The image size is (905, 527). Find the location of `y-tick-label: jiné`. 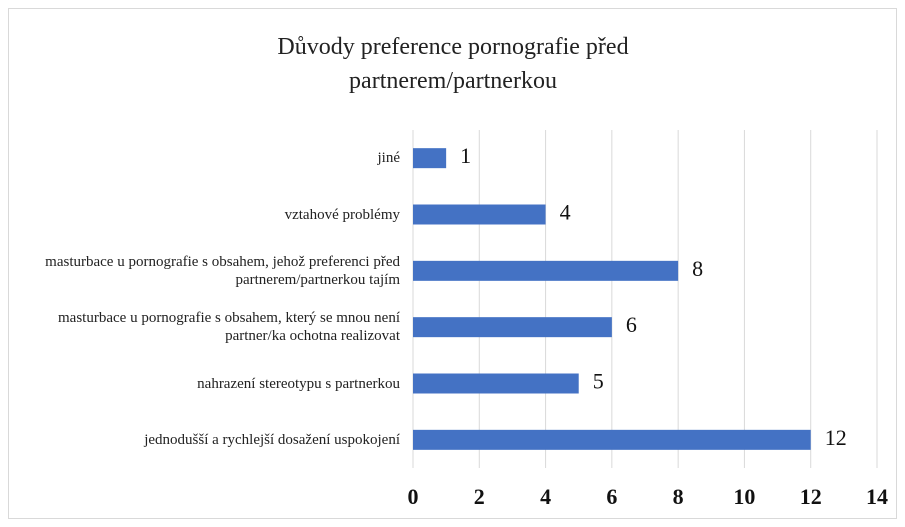

y-tick-label: jiné is located at coordinates (389, 158).